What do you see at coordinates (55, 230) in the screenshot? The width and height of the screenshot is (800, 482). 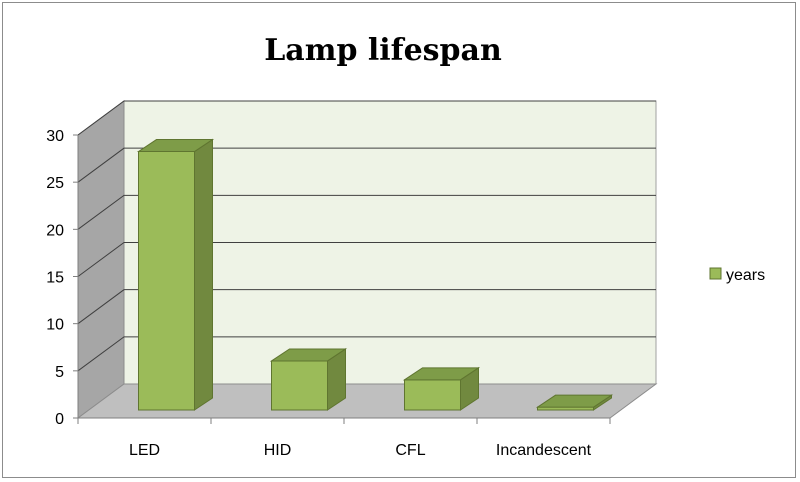 I see `y-tick-label: 20` at bounding box center [55, 230].